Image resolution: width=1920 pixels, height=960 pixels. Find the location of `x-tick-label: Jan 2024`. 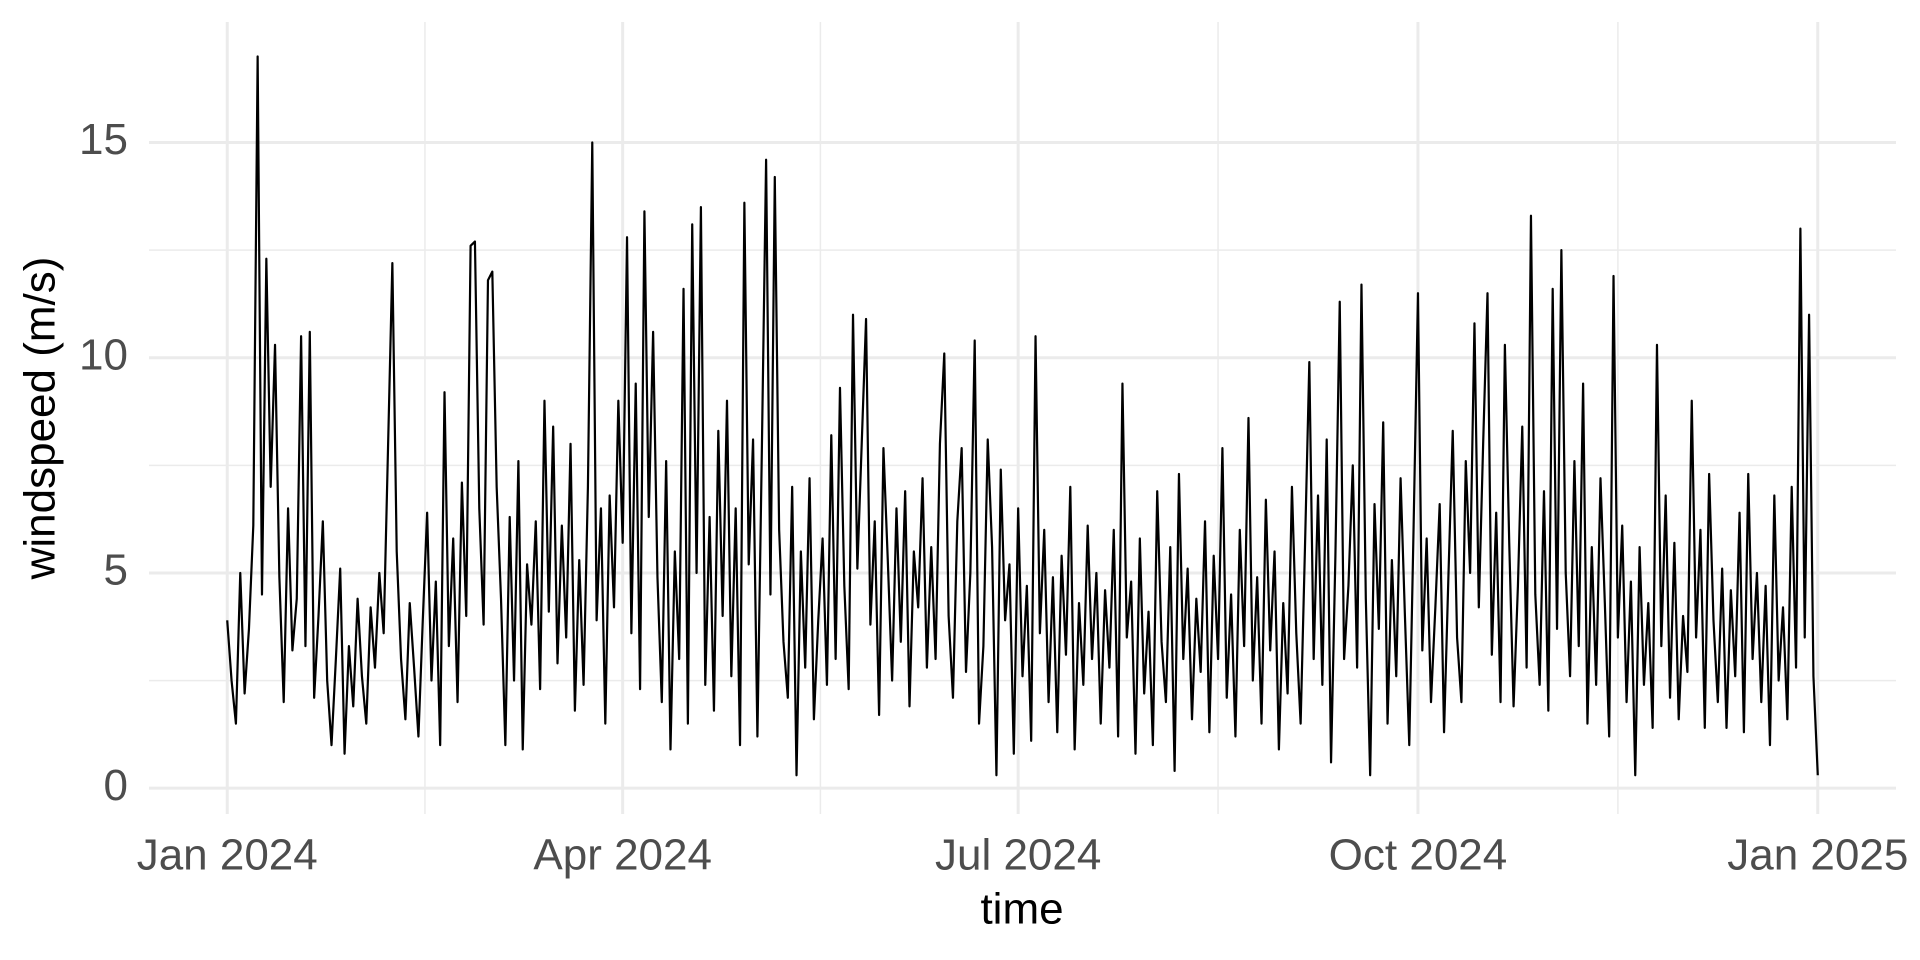

x-tick-label: Jan 2024 is located at coordinates (227, 855).